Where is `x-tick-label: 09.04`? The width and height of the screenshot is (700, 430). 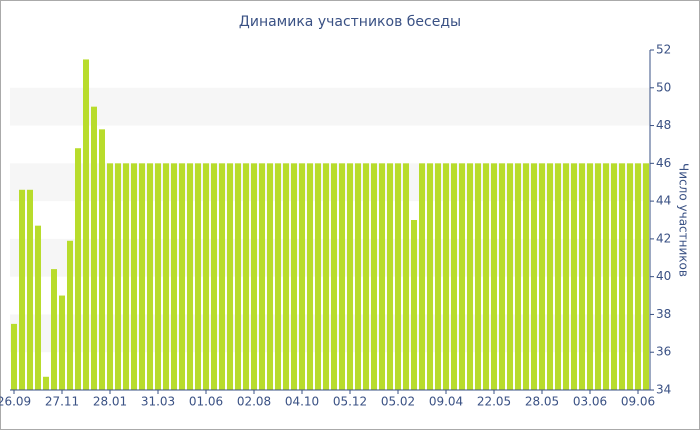
x-tick-label: 09.04 is located at coordinates (446, 402).